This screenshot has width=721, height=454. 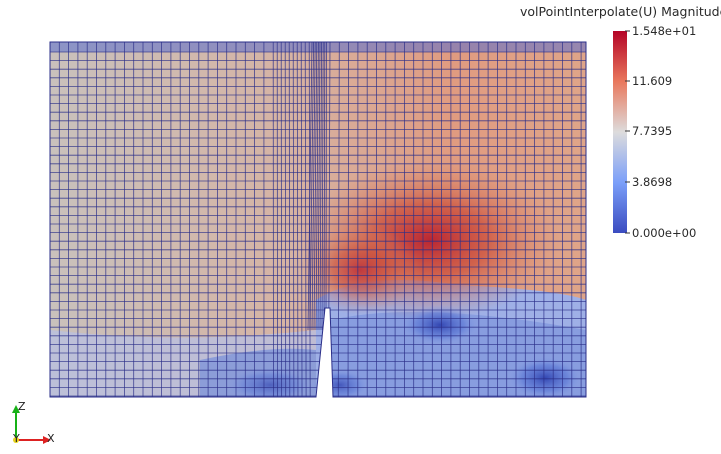 What do you see at coordinates (51, 438) in the screenshot?
I see `axis-x-label: X` at bounding box center [51, 438].